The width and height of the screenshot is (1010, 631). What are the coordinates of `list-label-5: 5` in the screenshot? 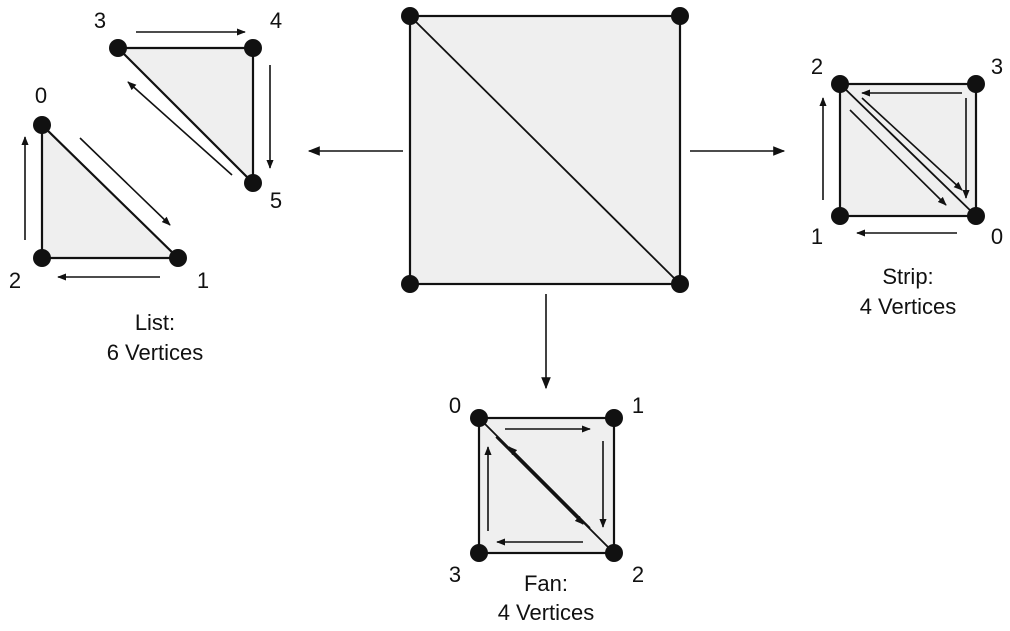 It's located at (276, 200).